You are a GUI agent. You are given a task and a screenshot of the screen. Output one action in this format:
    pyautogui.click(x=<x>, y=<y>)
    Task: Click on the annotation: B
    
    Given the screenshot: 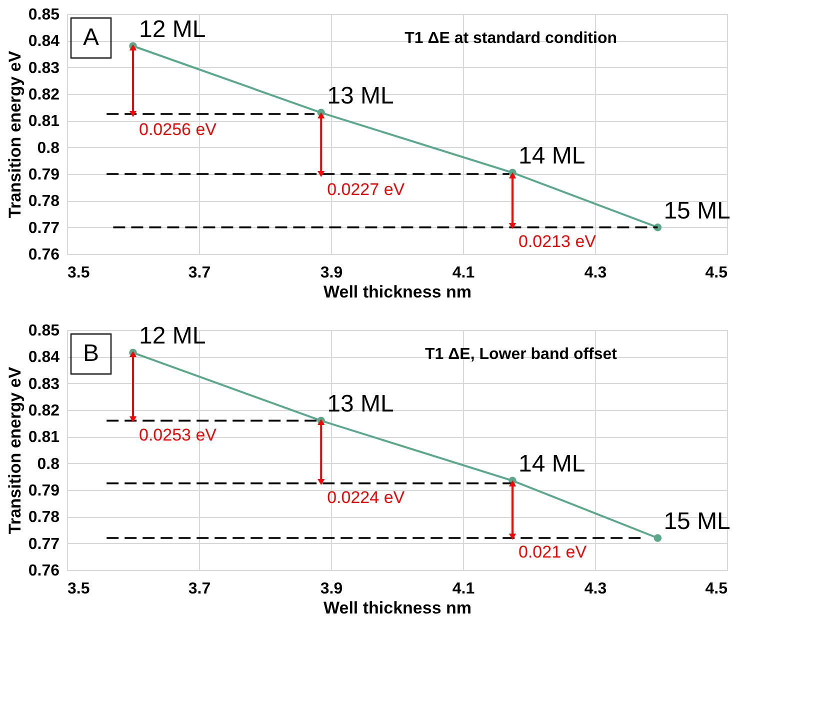 What is the action you would take?
    pyautogui.click(x=91, y=353)
    